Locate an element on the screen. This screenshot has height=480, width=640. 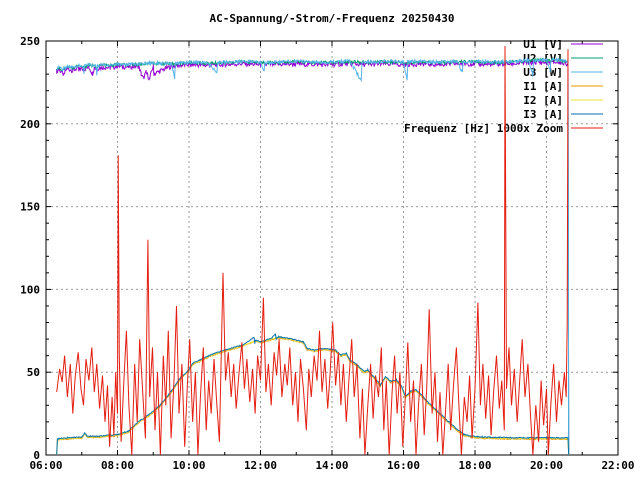
svg-text: 150 is located at coordinates (30, 207).